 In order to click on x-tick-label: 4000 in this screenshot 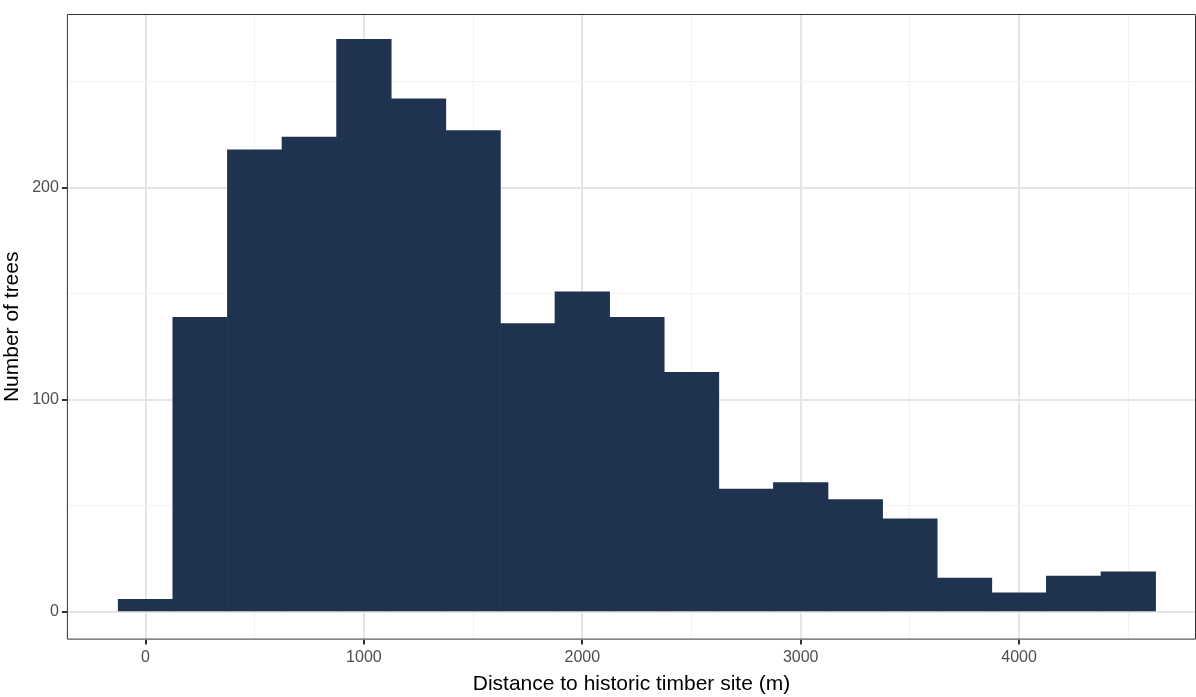, I will do `click(1019, 656)`.